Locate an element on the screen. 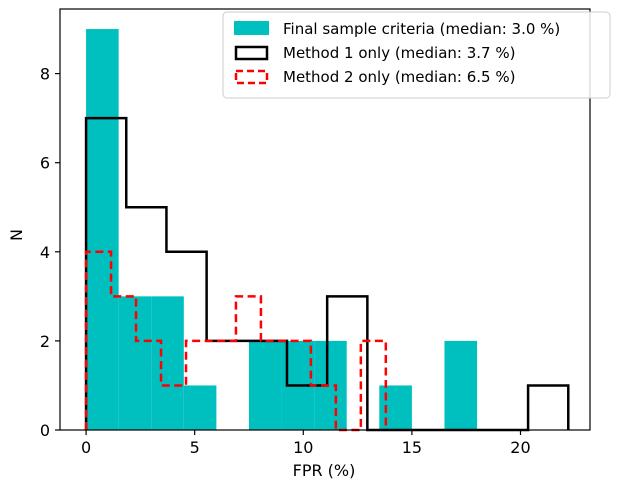  x-tick-label: 15 is located at coordinates (412, 447).